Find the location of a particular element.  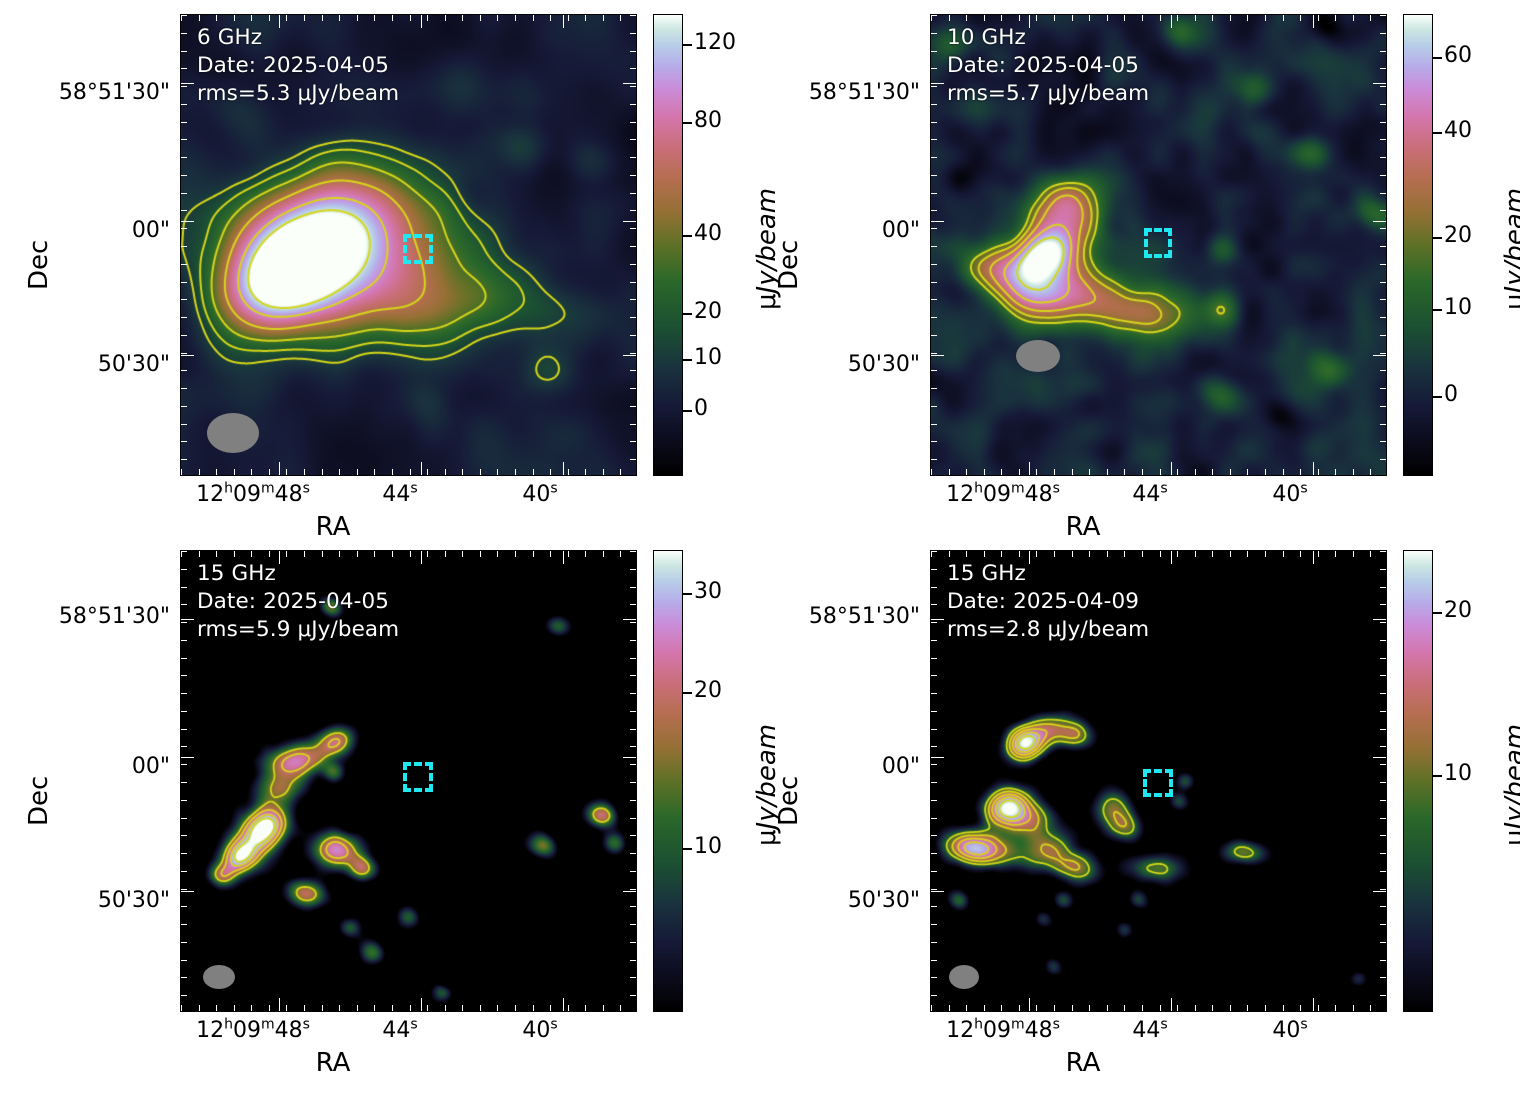

colorbar-15ghz-apr09 is located at coordinates (1418, 781).